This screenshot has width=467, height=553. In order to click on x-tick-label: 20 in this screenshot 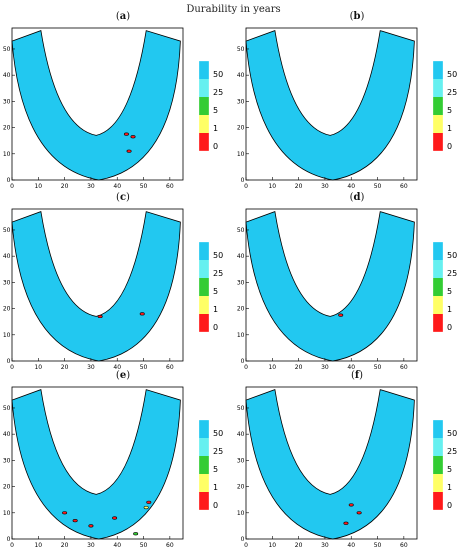, I will do `click(65, 367)`.